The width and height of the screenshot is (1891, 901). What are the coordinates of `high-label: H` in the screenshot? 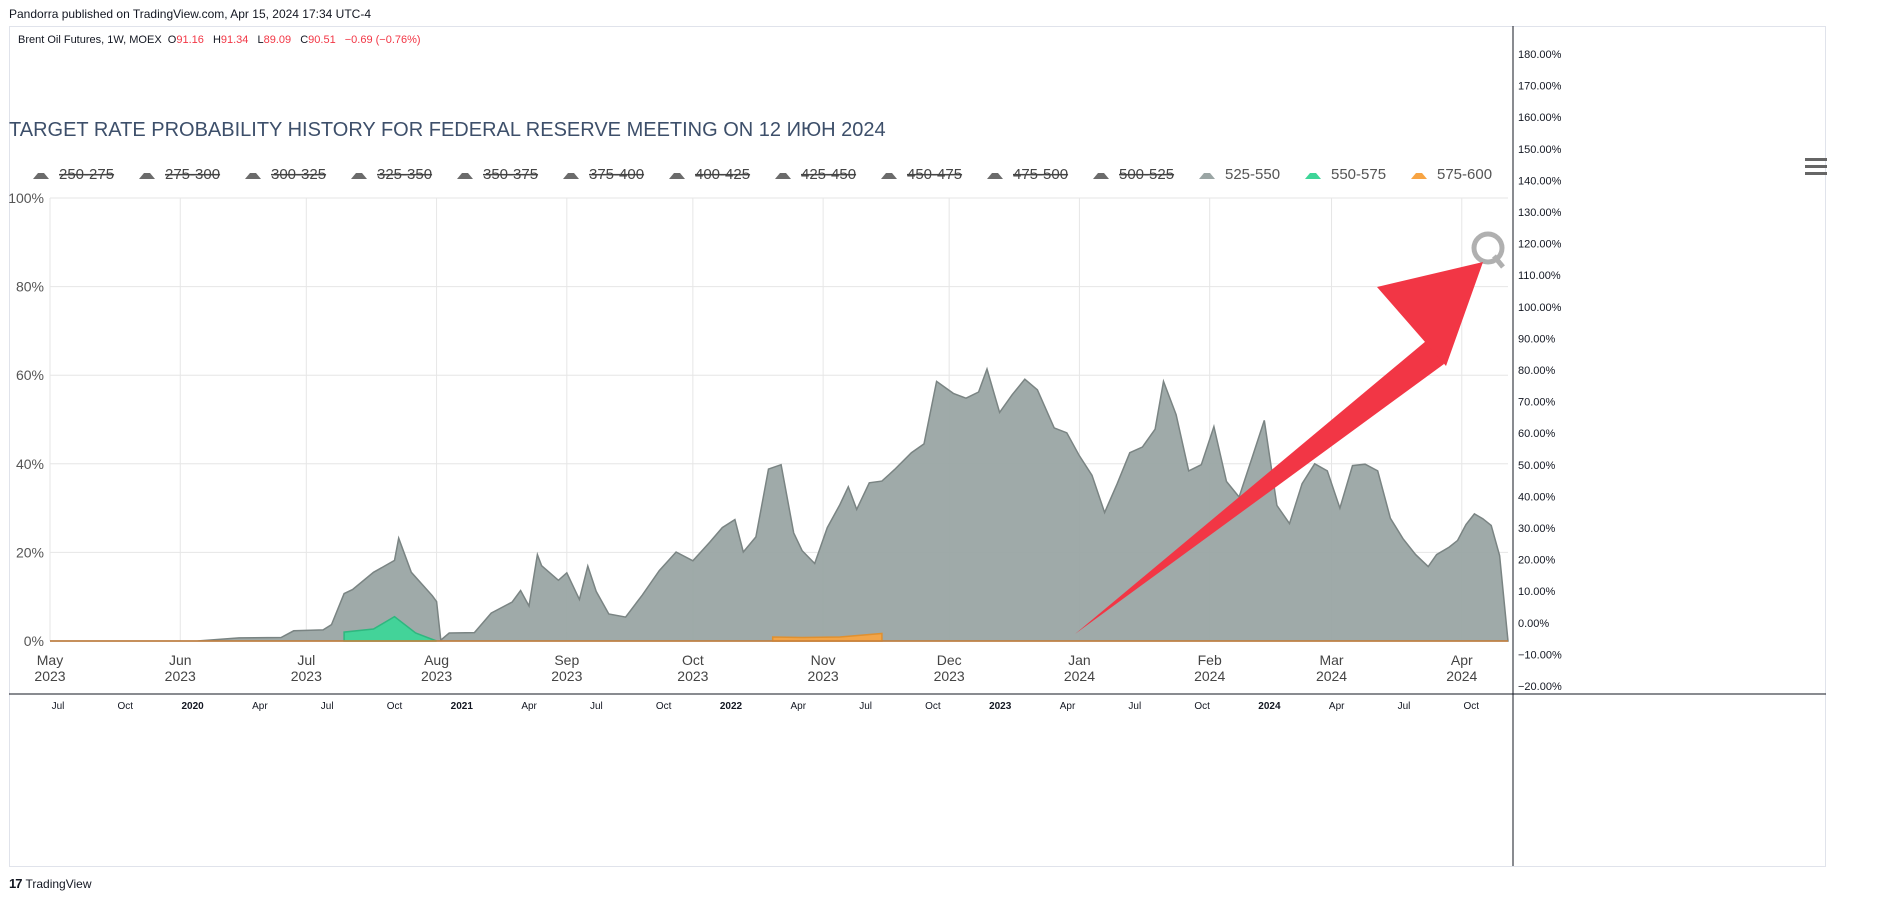 It's located at (216, 40).